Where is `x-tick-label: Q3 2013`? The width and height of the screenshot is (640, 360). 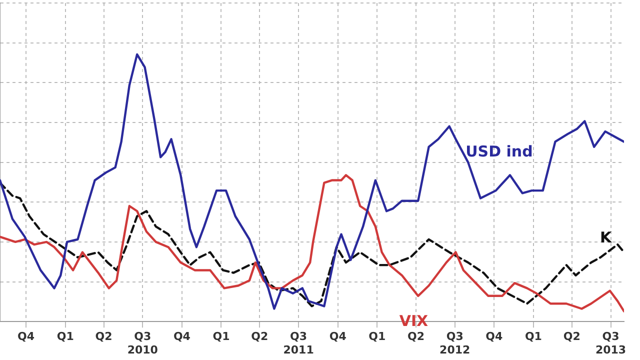
x-tick-label: Q3 2013 is located at coordinates (610, 343).